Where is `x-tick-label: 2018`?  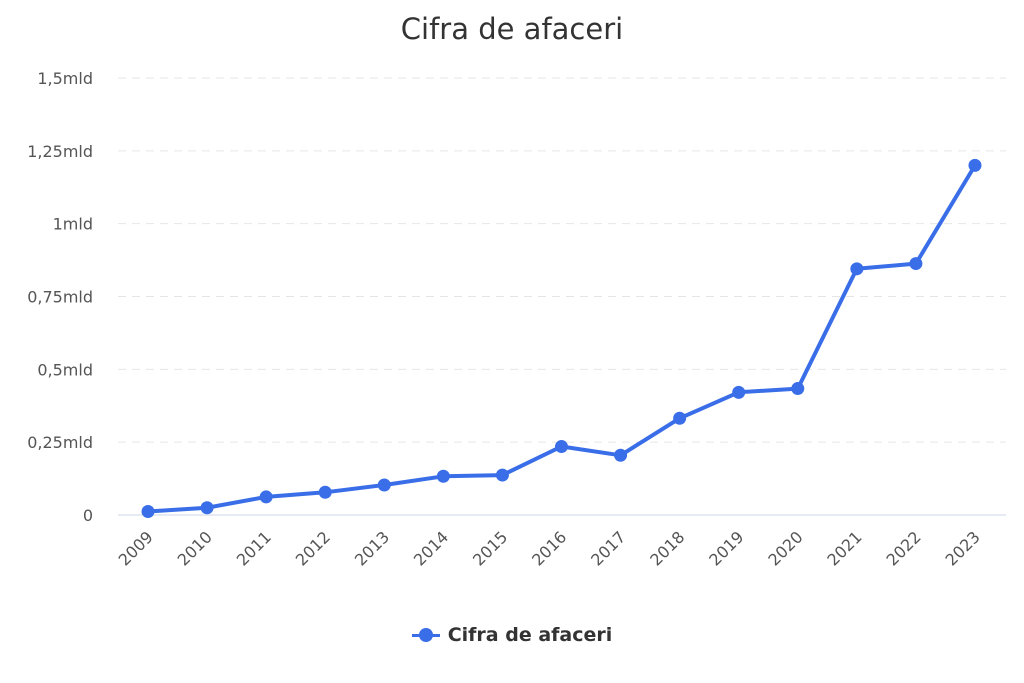
x-tick-label: 2018 is located at coordinates (667, 548).